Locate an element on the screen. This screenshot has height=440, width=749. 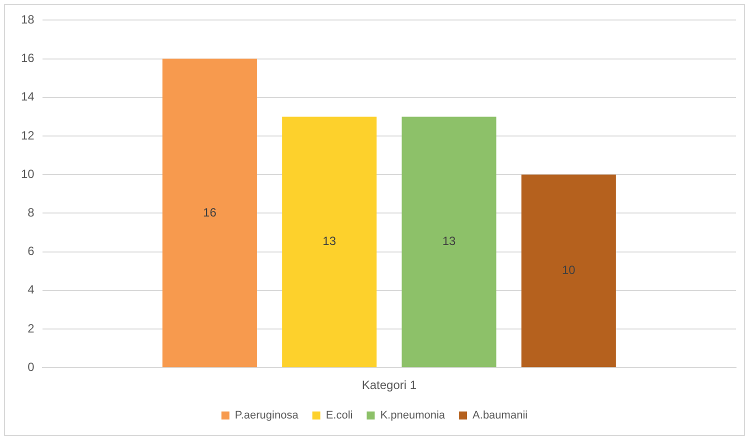
y-tick-label: 10 is located at coordinates (27, 173).